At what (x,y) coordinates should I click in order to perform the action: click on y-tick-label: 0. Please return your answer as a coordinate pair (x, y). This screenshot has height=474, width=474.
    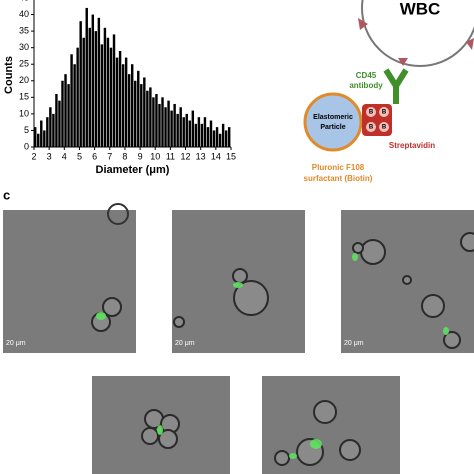
    Looking at the image, I should click on (26, 146).